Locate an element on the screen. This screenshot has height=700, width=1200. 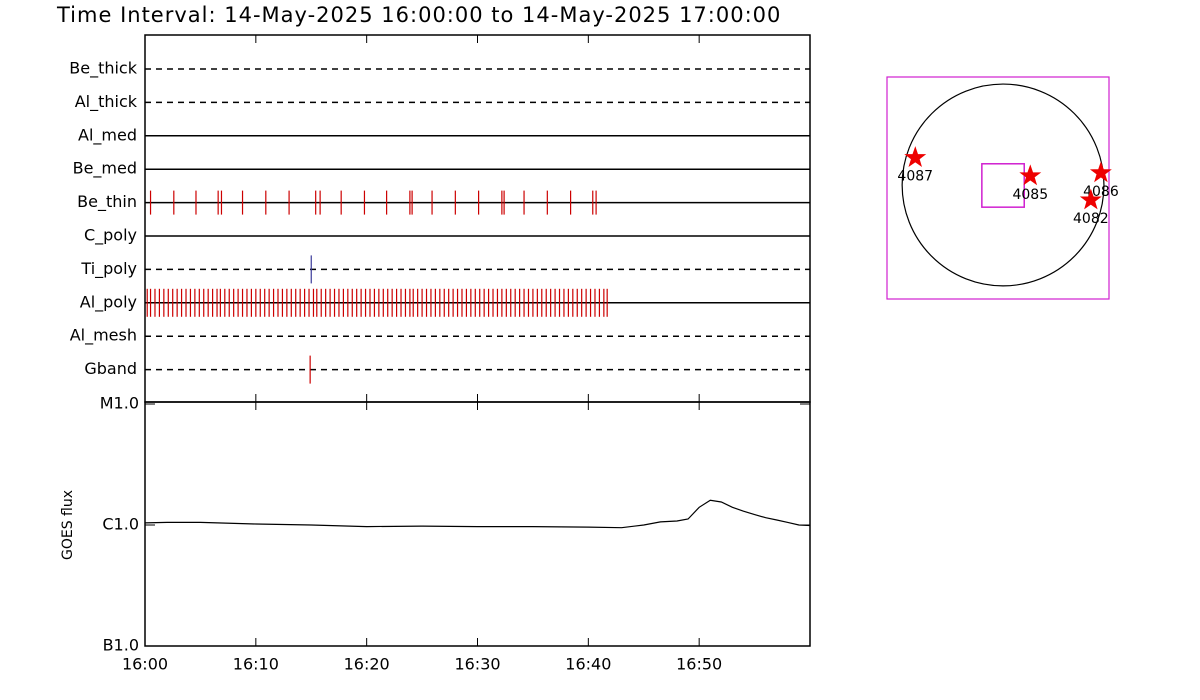
filter-label: Be_med is located at coordinates (105, 169).